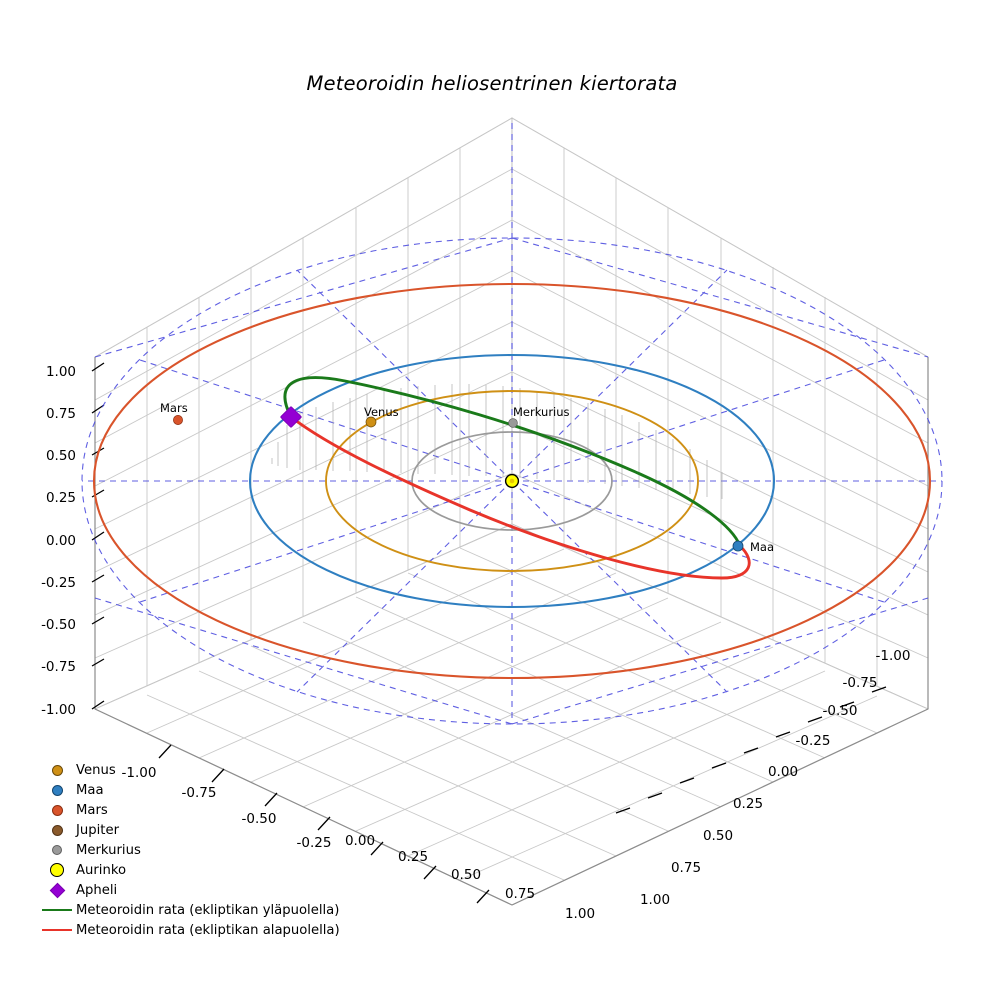 The width and height of the screenshot is (984, 984). What do you see at coordinates (259, 819) in the screenshot?
I see `x-tick: -0.50` at bounding box center [259, 819].